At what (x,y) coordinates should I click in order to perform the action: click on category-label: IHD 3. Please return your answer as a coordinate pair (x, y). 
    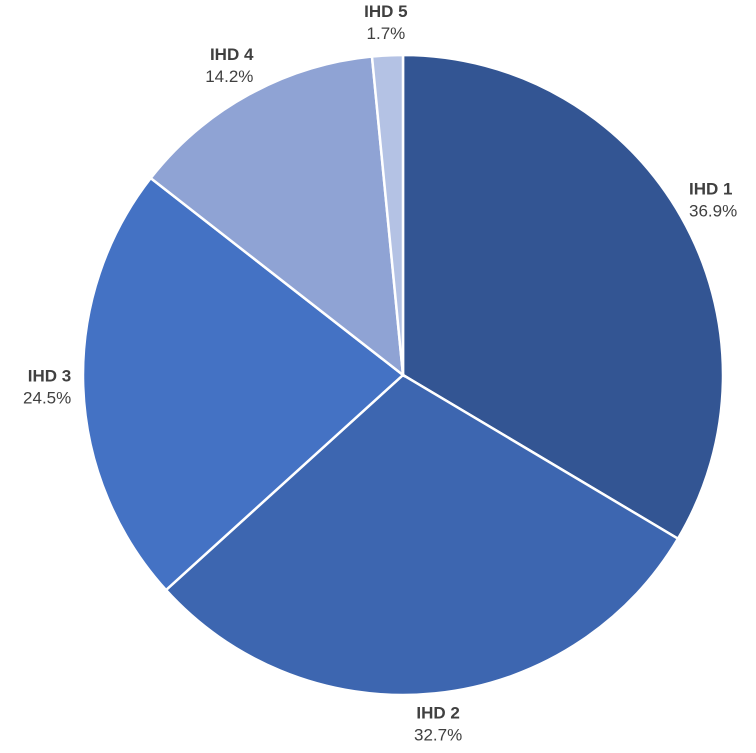
    Looking at the image, I should click on (49, 376).